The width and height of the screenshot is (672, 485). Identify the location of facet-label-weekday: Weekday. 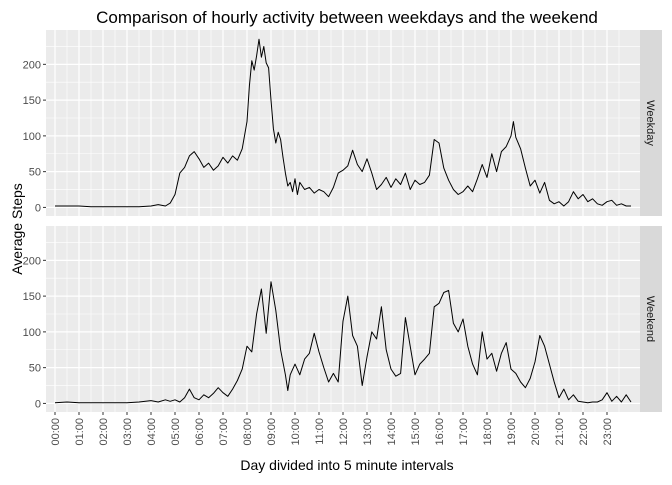
(650, 123).